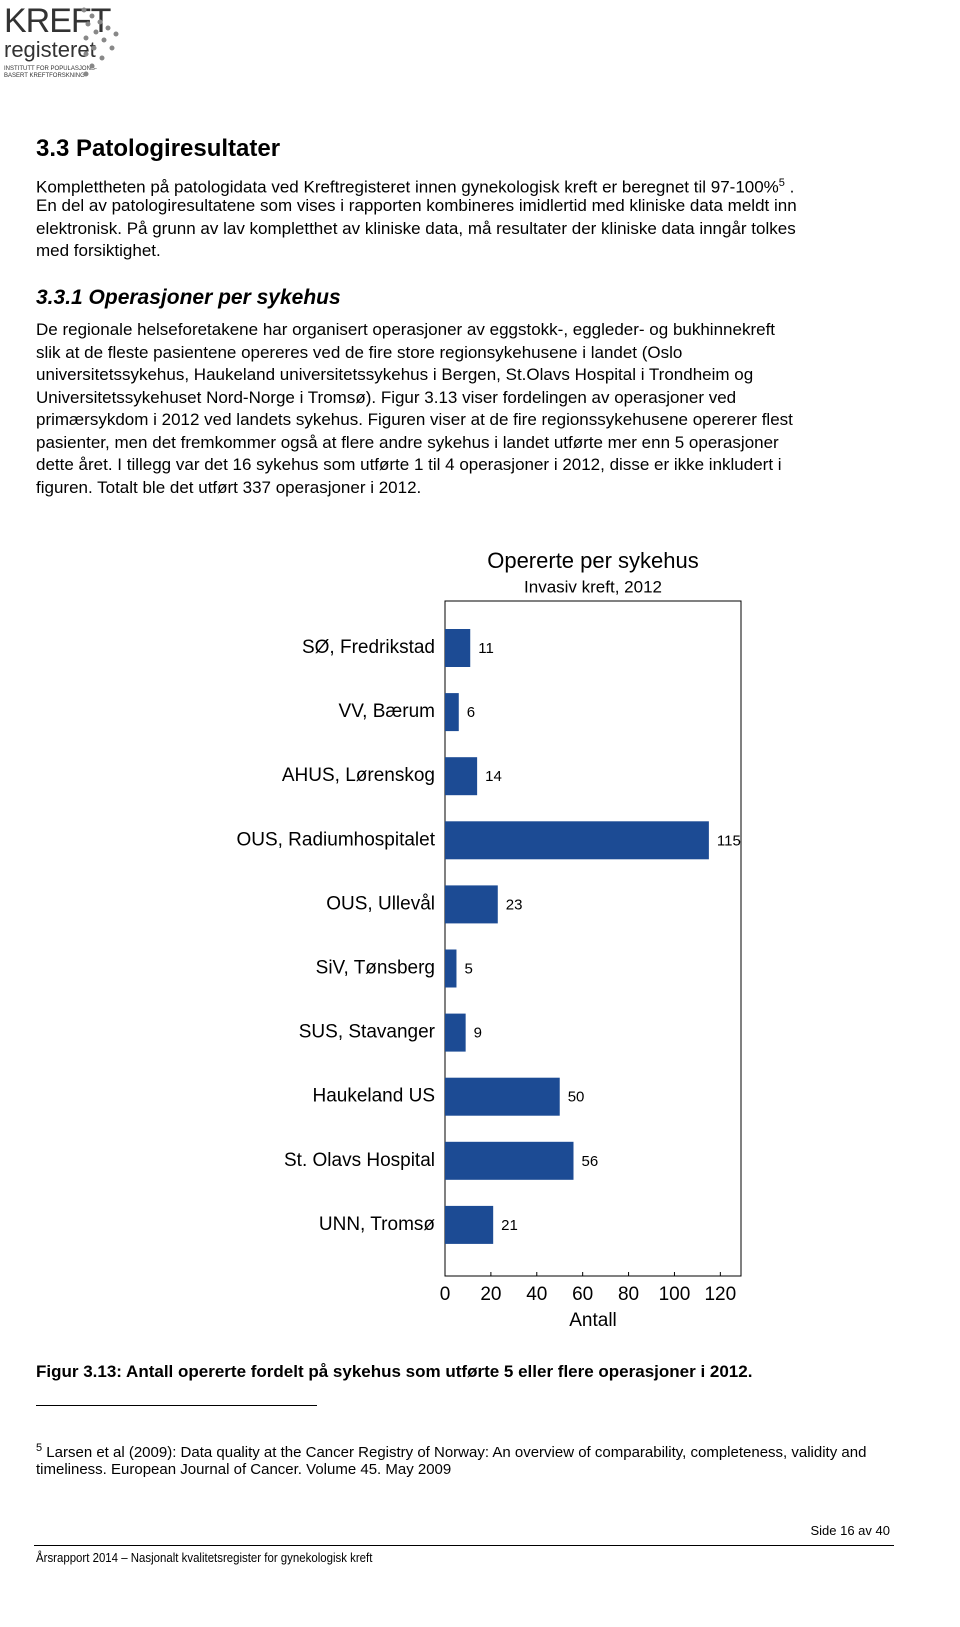  What do you see at coordinates (358, 775) in the screenshot?
I see `y-tick-label: AHUS, Lørenskog` at bounding box center [358, 775].